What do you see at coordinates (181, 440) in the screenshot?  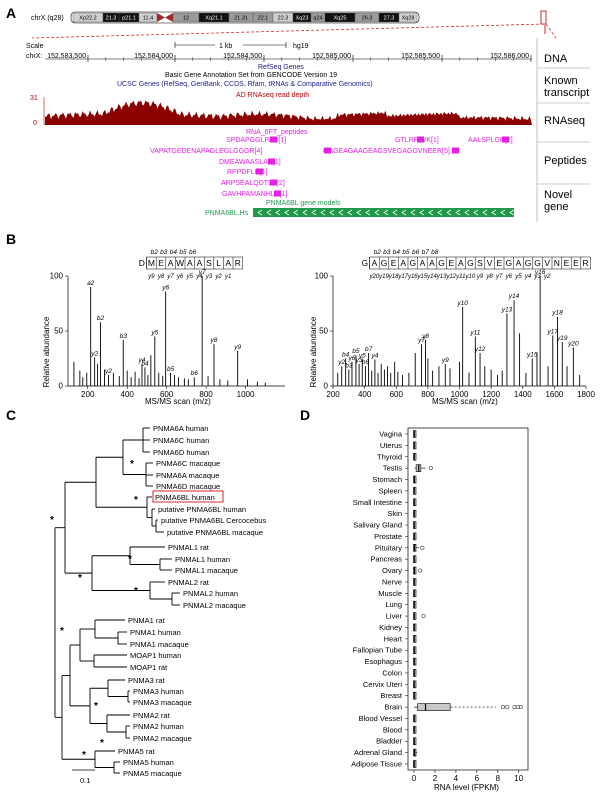 I see `tree-leaf-label: PNMA6C human` at bounding box center [181, 440].